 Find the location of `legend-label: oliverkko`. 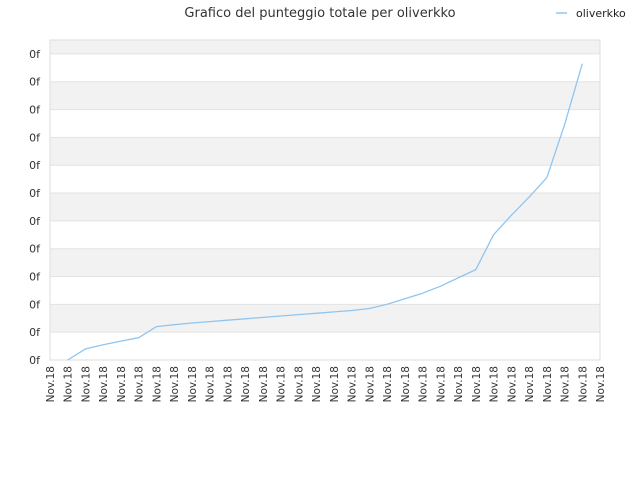

legend-label: oliverkko is located at coordinates (601, 13).